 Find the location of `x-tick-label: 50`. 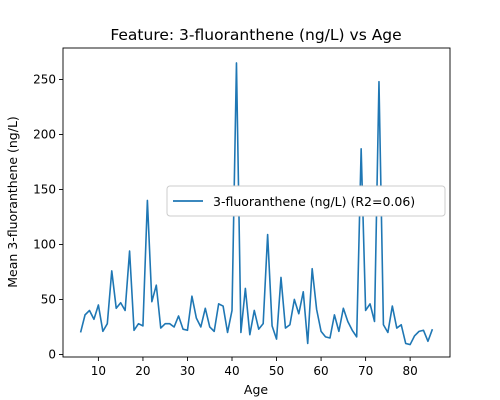

x-tick-label: 50 is located at coordinates (276, 371).